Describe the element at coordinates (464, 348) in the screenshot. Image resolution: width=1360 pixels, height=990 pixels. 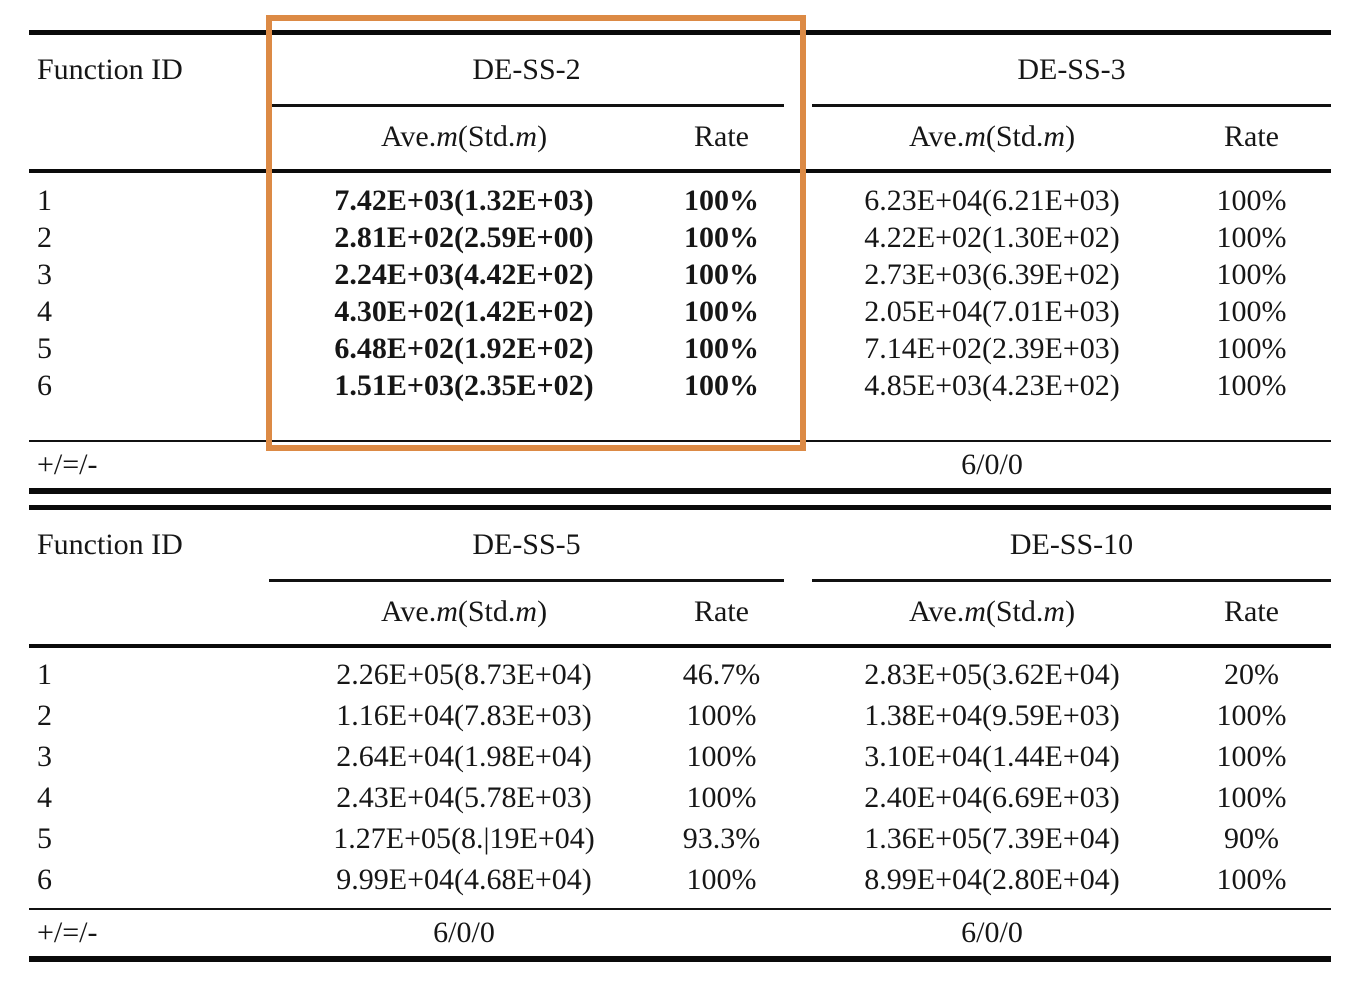
I see `ave-std-value: 6.48E+02(1.92E+02)` at that location.